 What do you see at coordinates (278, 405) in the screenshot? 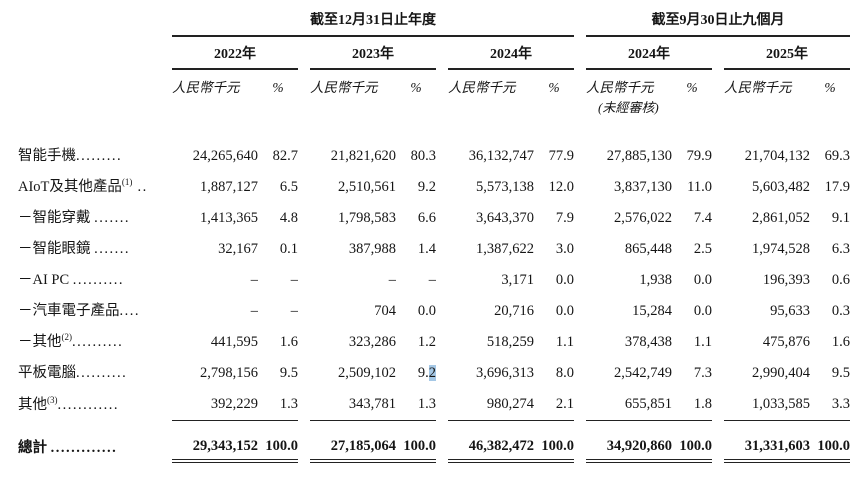
I see `pct-cell: 1.3` at bounding box center [278, 405].